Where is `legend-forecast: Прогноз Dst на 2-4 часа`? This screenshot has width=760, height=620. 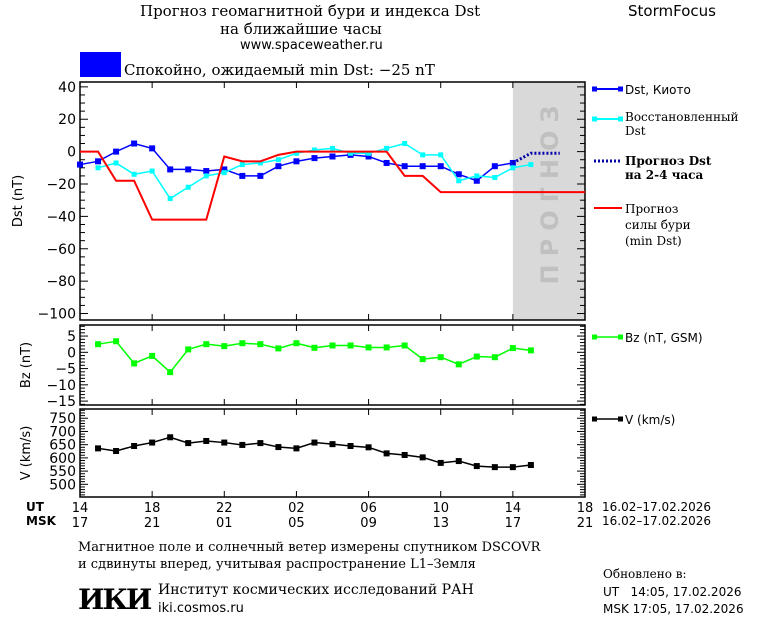
legend-forecast: Прогноз Dst на 2-4 часа is located at coordinates (668, 168).